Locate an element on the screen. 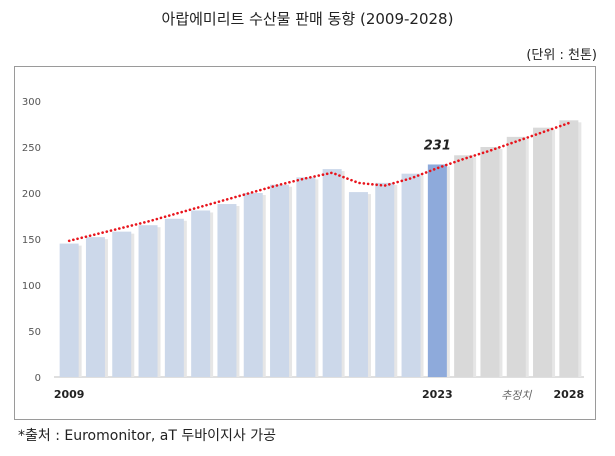  bar-2019 is located at coordinates (332, 273).